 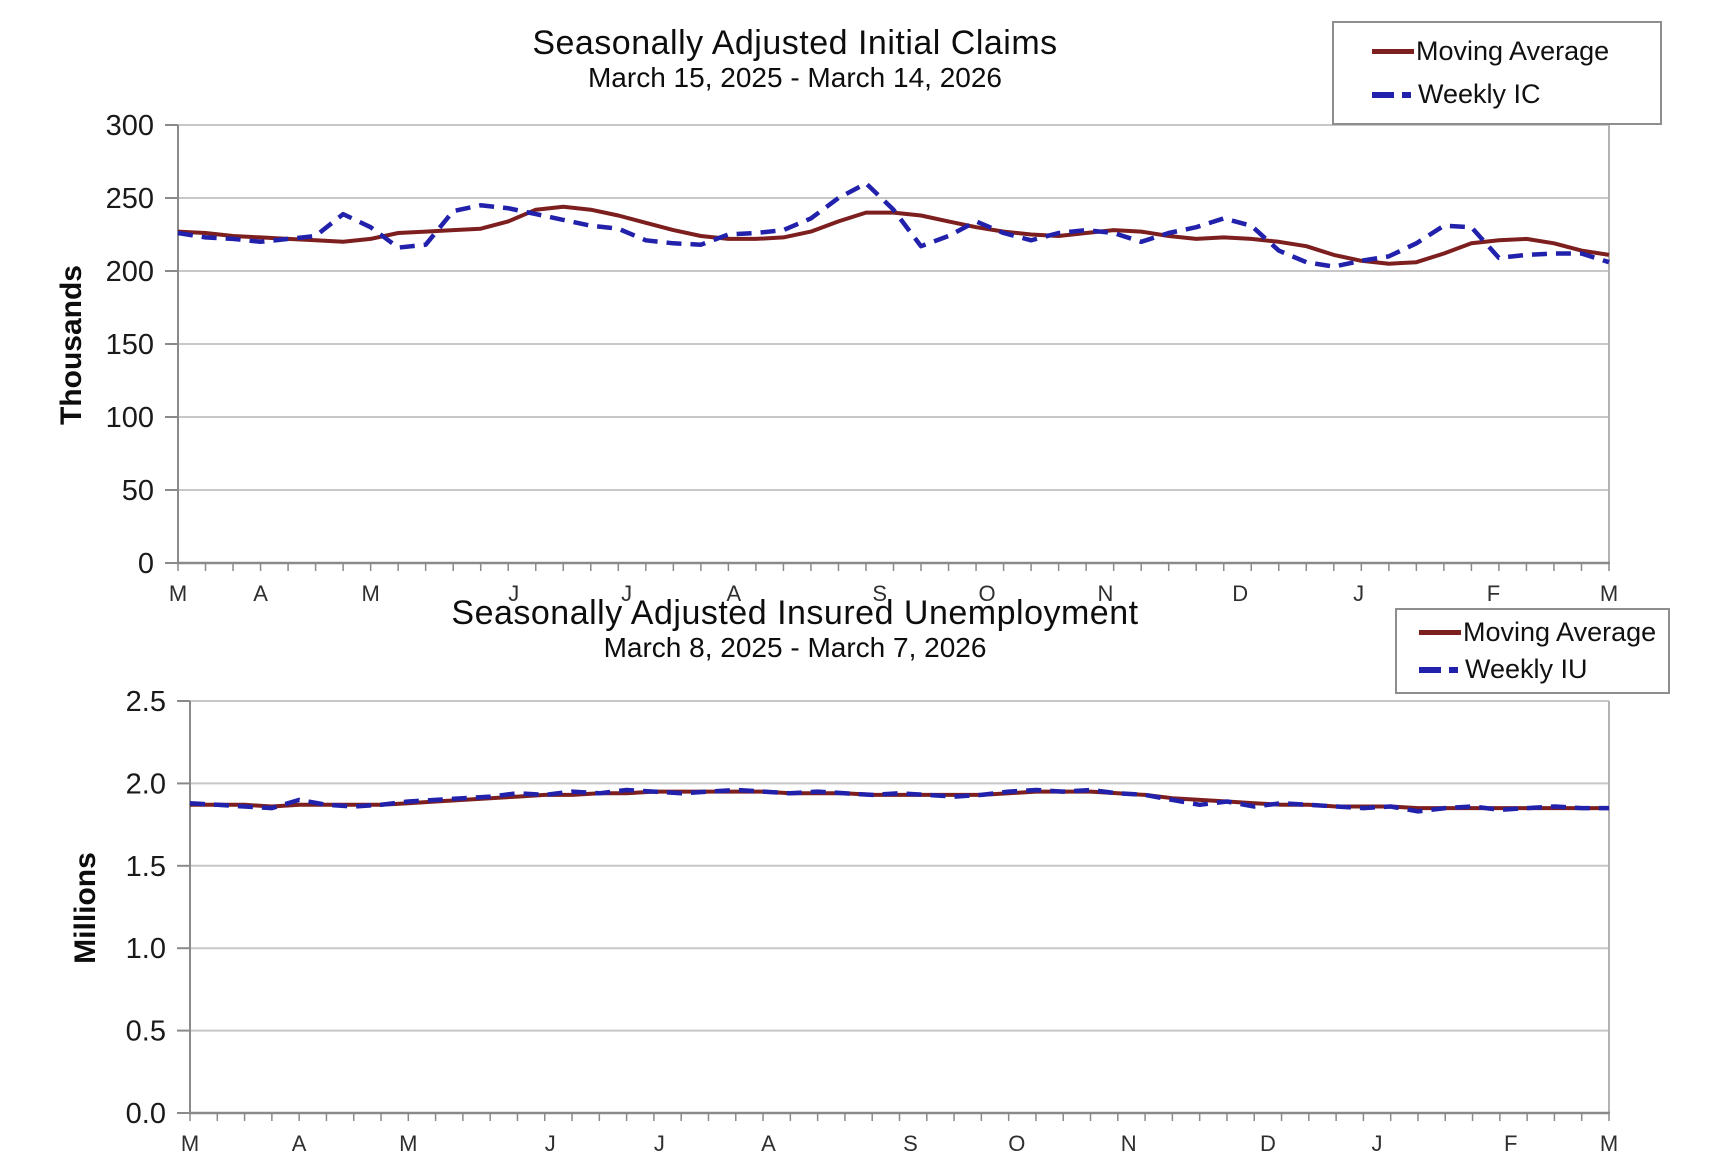 I want to click on insured-unemployment-legend: Moving Average Weekly IU, so click(x=1532, y=651).